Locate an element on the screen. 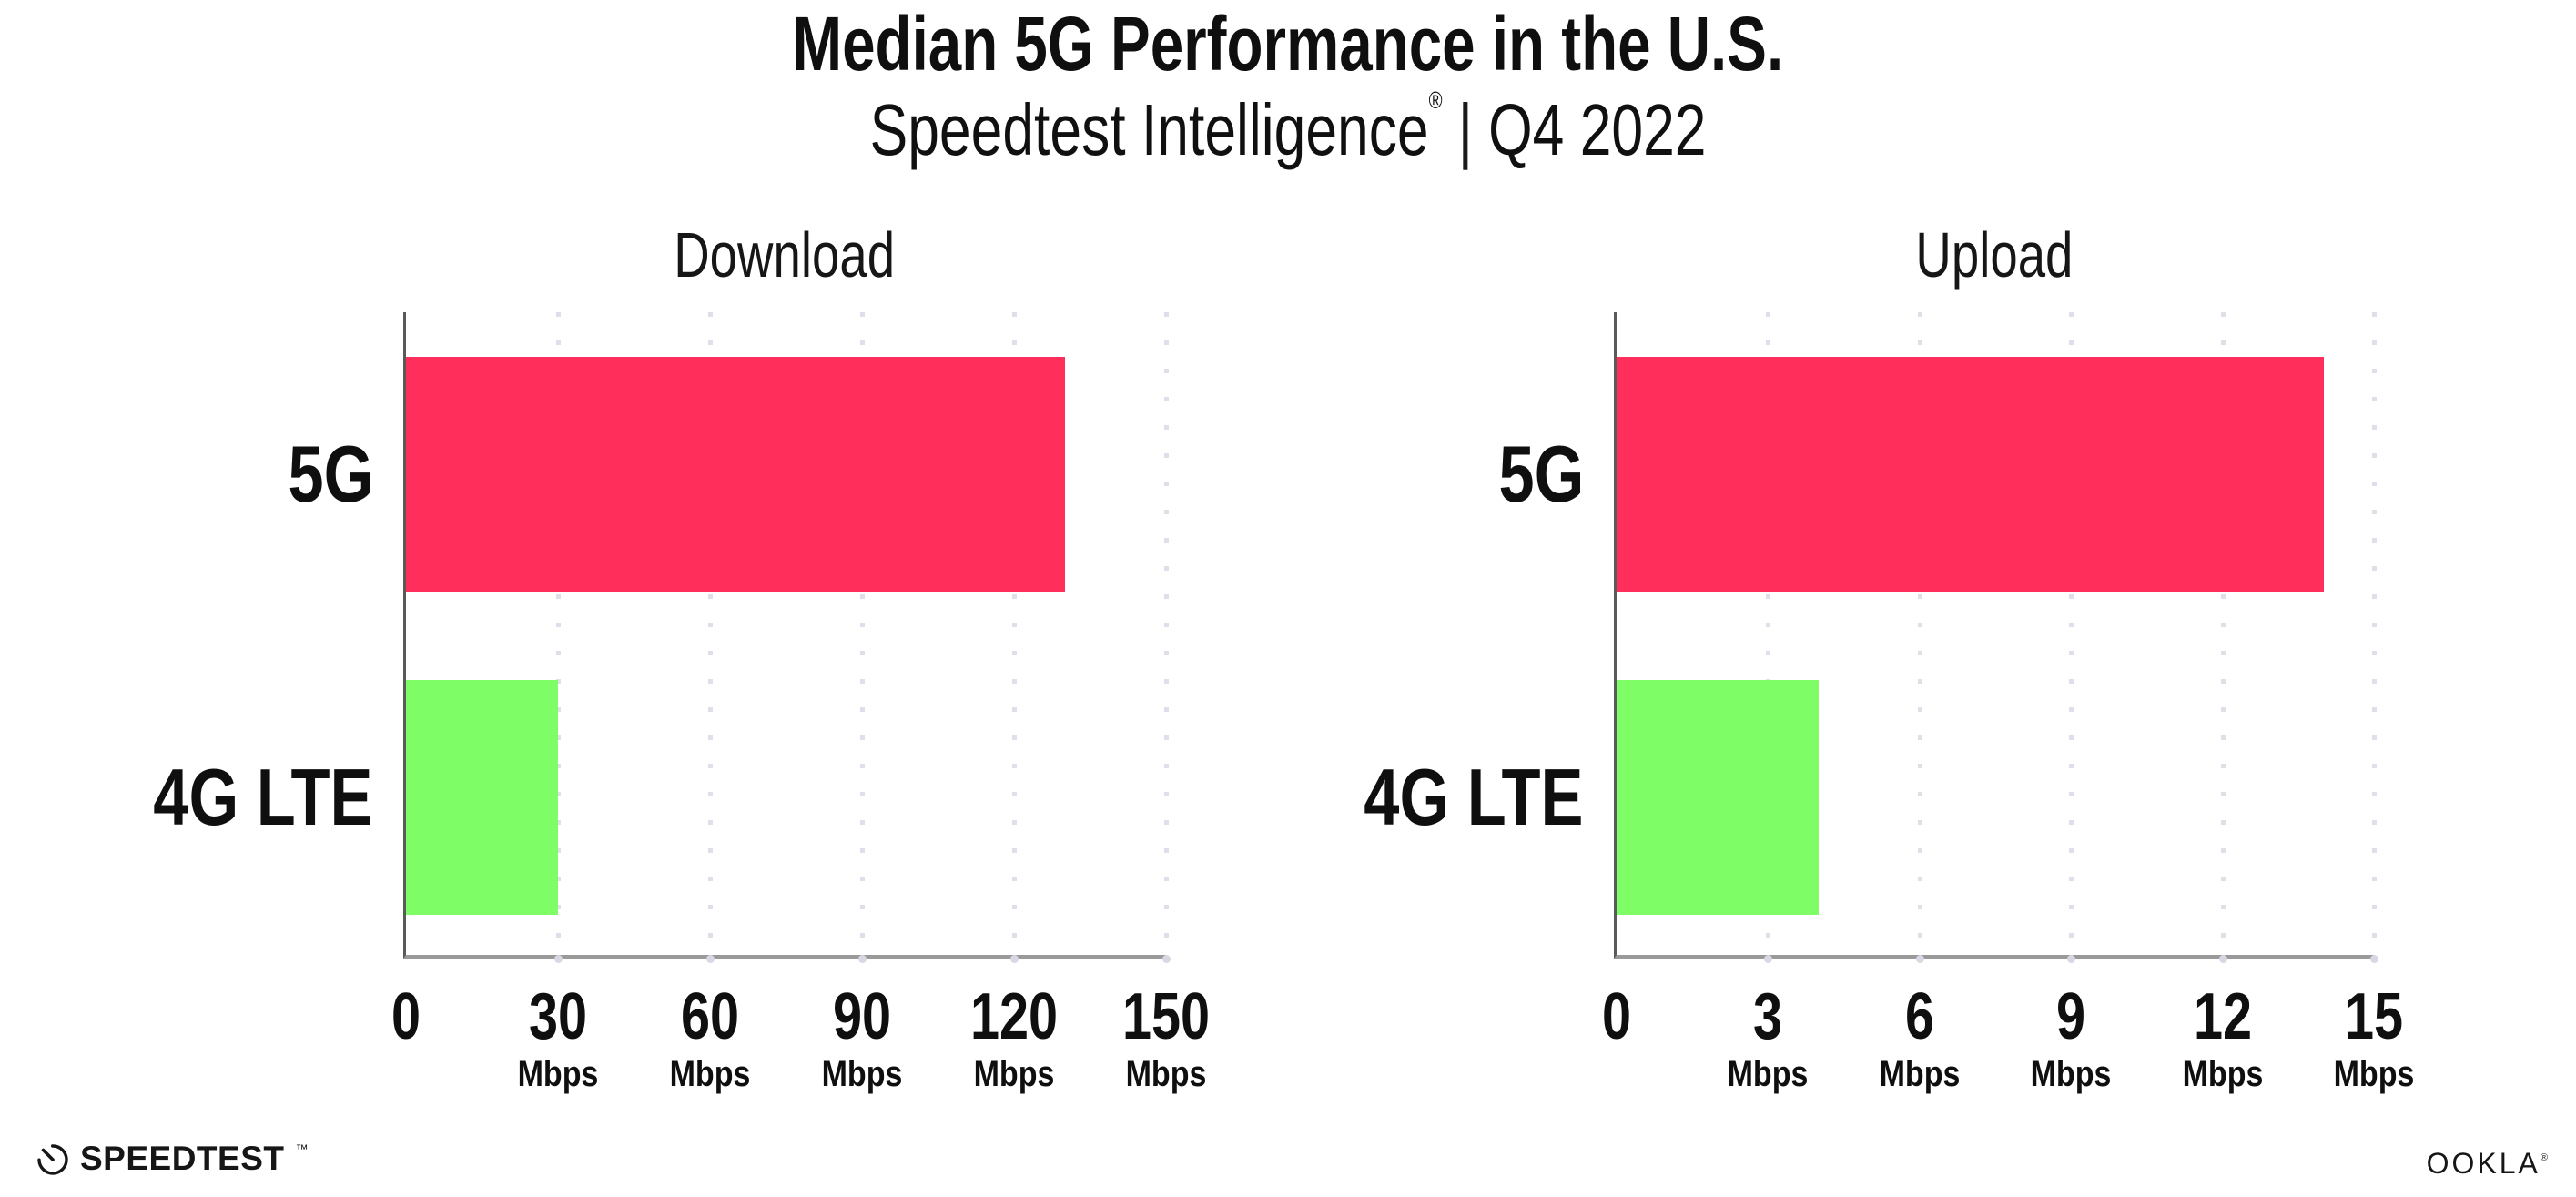 The width and height of the screenshot is (2576, 1197). ookla-logo: OOKLA® is located at coordinates (2489, 1164).